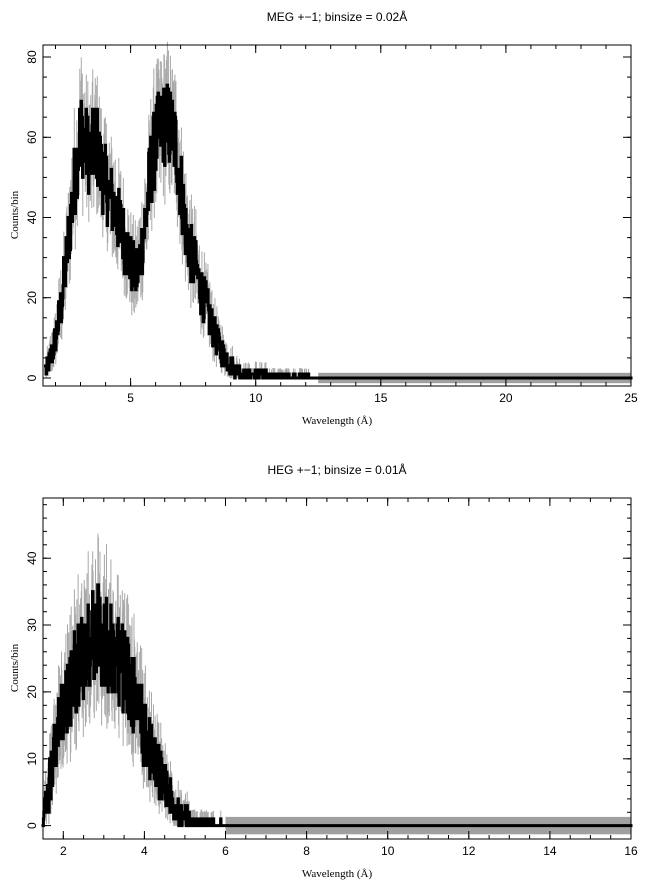 This screenshot has width=649, height=891. I want to click on meg-x-tick-label: 10, so click(256, 398).